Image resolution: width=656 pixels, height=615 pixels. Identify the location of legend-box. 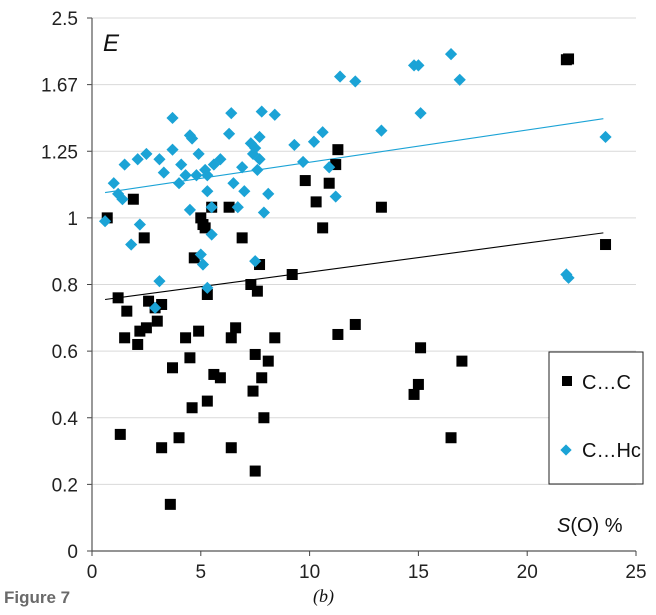
(596, 418).